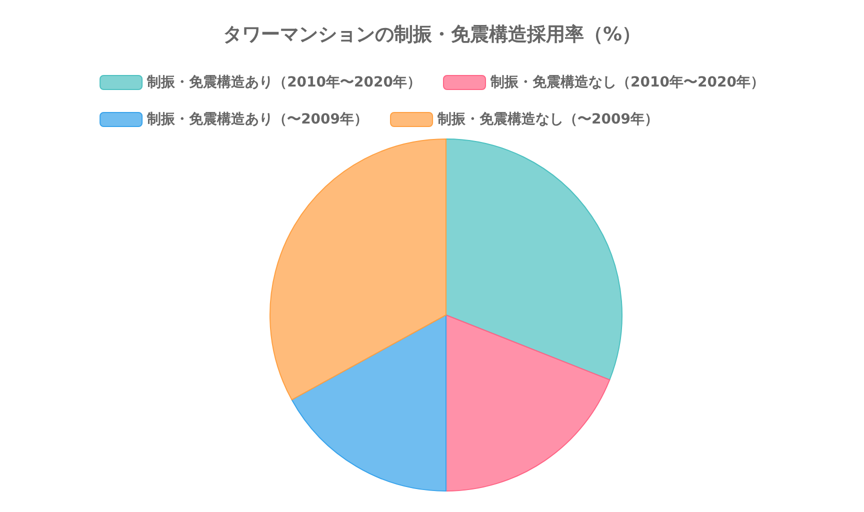 The height and width of the screenshot is (512, 864). Describe the element at coordinates (547, 120) in the screenshot. I see `legend-label: 制振・免震構造なし（〜2009年）` at that location.